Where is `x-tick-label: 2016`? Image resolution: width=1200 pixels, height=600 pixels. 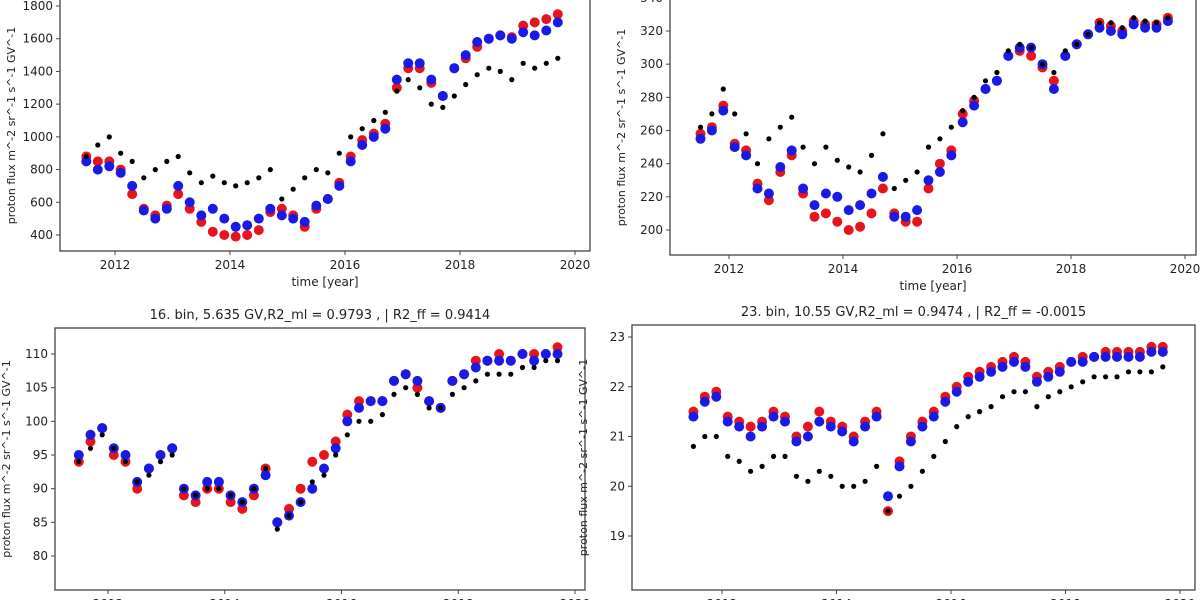
x-tick-label: 2016 is located at coordinates (345, 265).